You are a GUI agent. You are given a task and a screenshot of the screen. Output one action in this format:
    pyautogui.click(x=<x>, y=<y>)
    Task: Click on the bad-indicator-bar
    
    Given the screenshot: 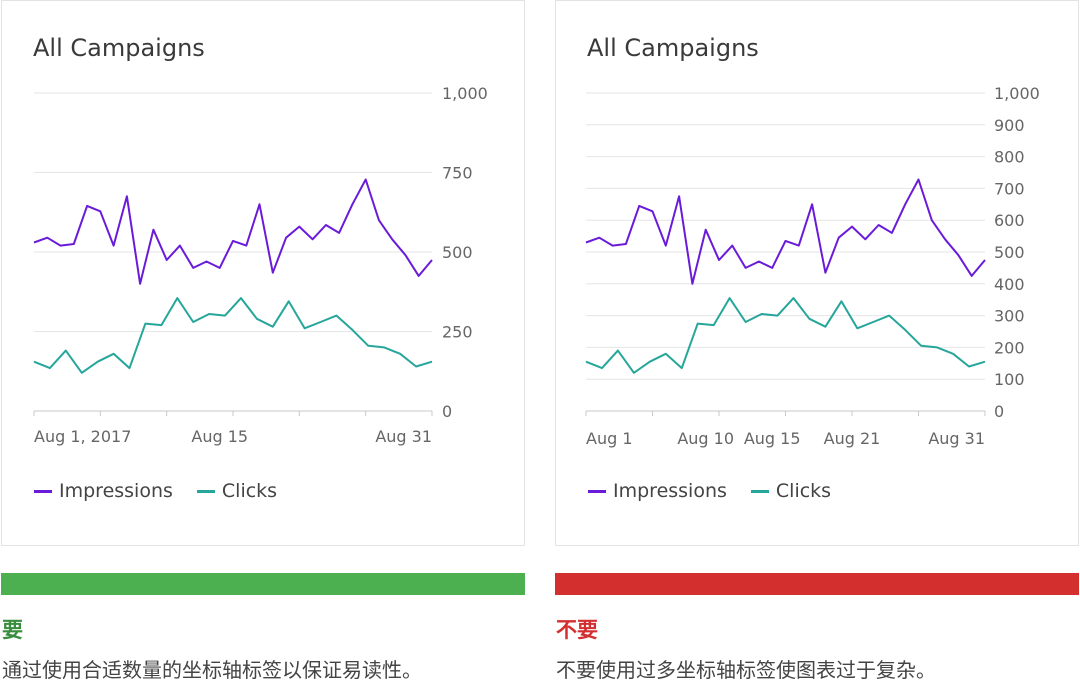 What is the action you would take?
    pyautogui.click(x=817, y=584)
    